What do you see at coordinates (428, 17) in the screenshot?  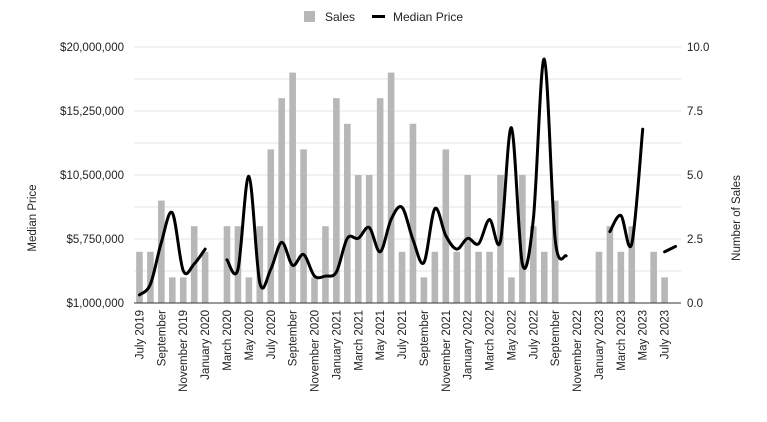 I see `legend-median-price-label: Median Price` at bounding box center [428, 17].